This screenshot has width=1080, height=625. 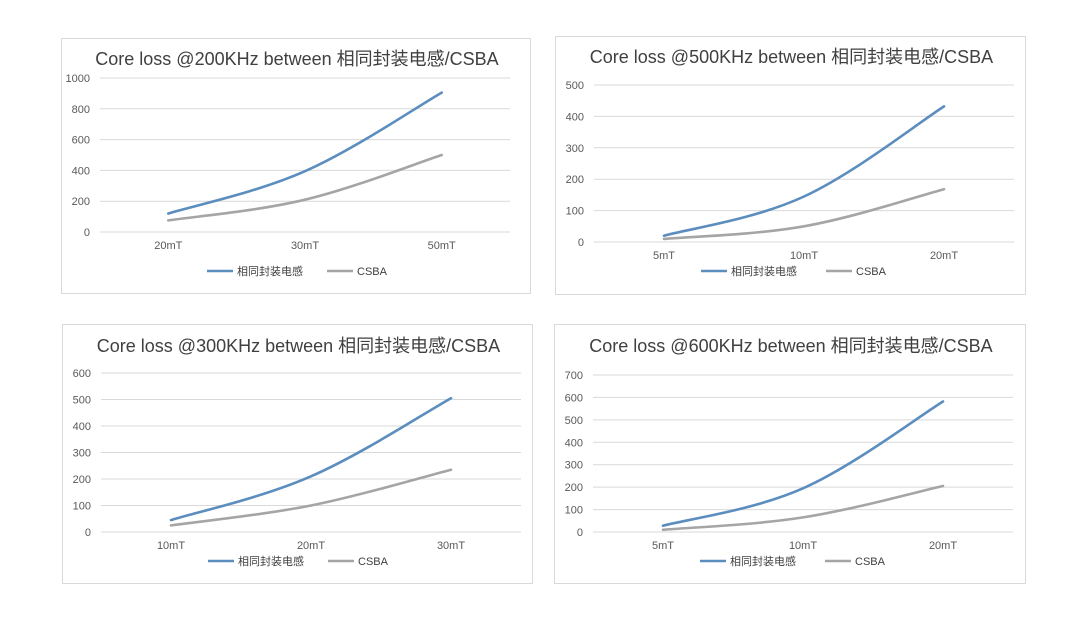 I want to click on y-tick-label: 800, so click(x=81, y=110).